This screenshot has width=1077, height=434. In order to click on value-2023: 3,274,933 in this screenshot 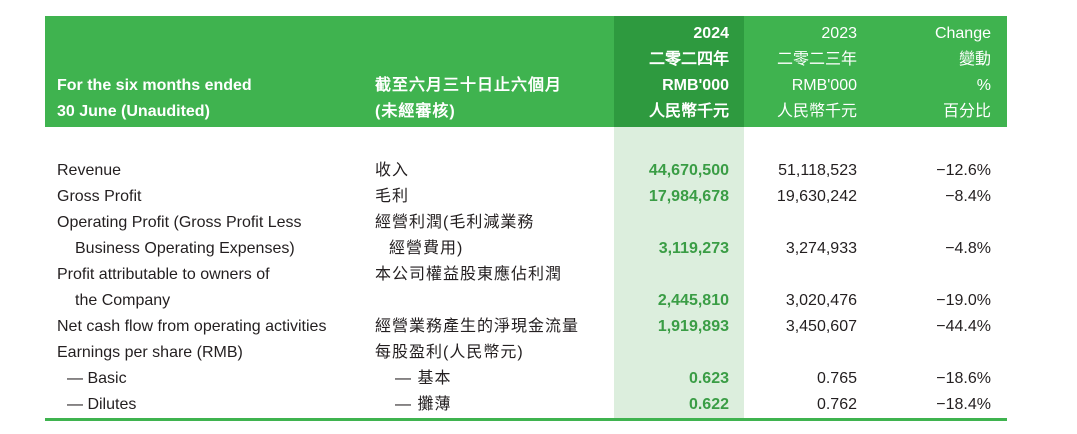, I will do `click(821, 248)`.